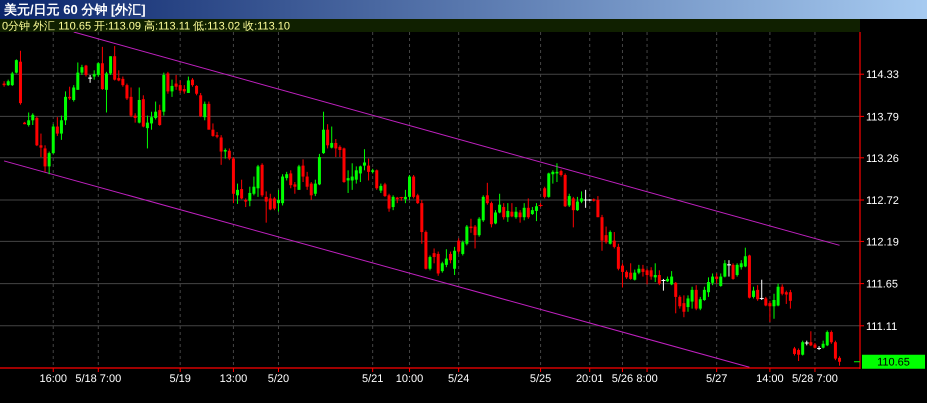 This screenshot has height=403, width=927. Describe the element at coordinates (882, 201) in the screenshot. I see `y-tick-label: 112.72` at that location.